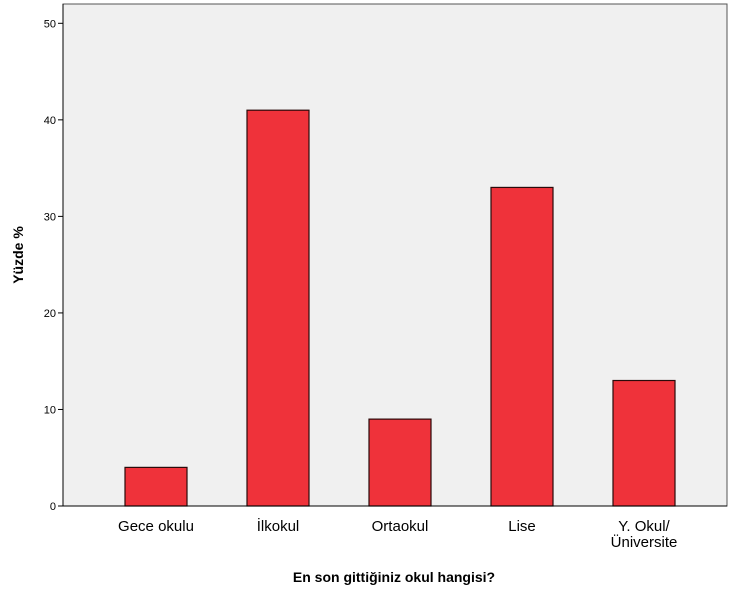 The image size is (730, 590). Describe the element at coordinates (278, 526) in the screenshot. I see `x-tick-label-1: İlkokul` at that location.